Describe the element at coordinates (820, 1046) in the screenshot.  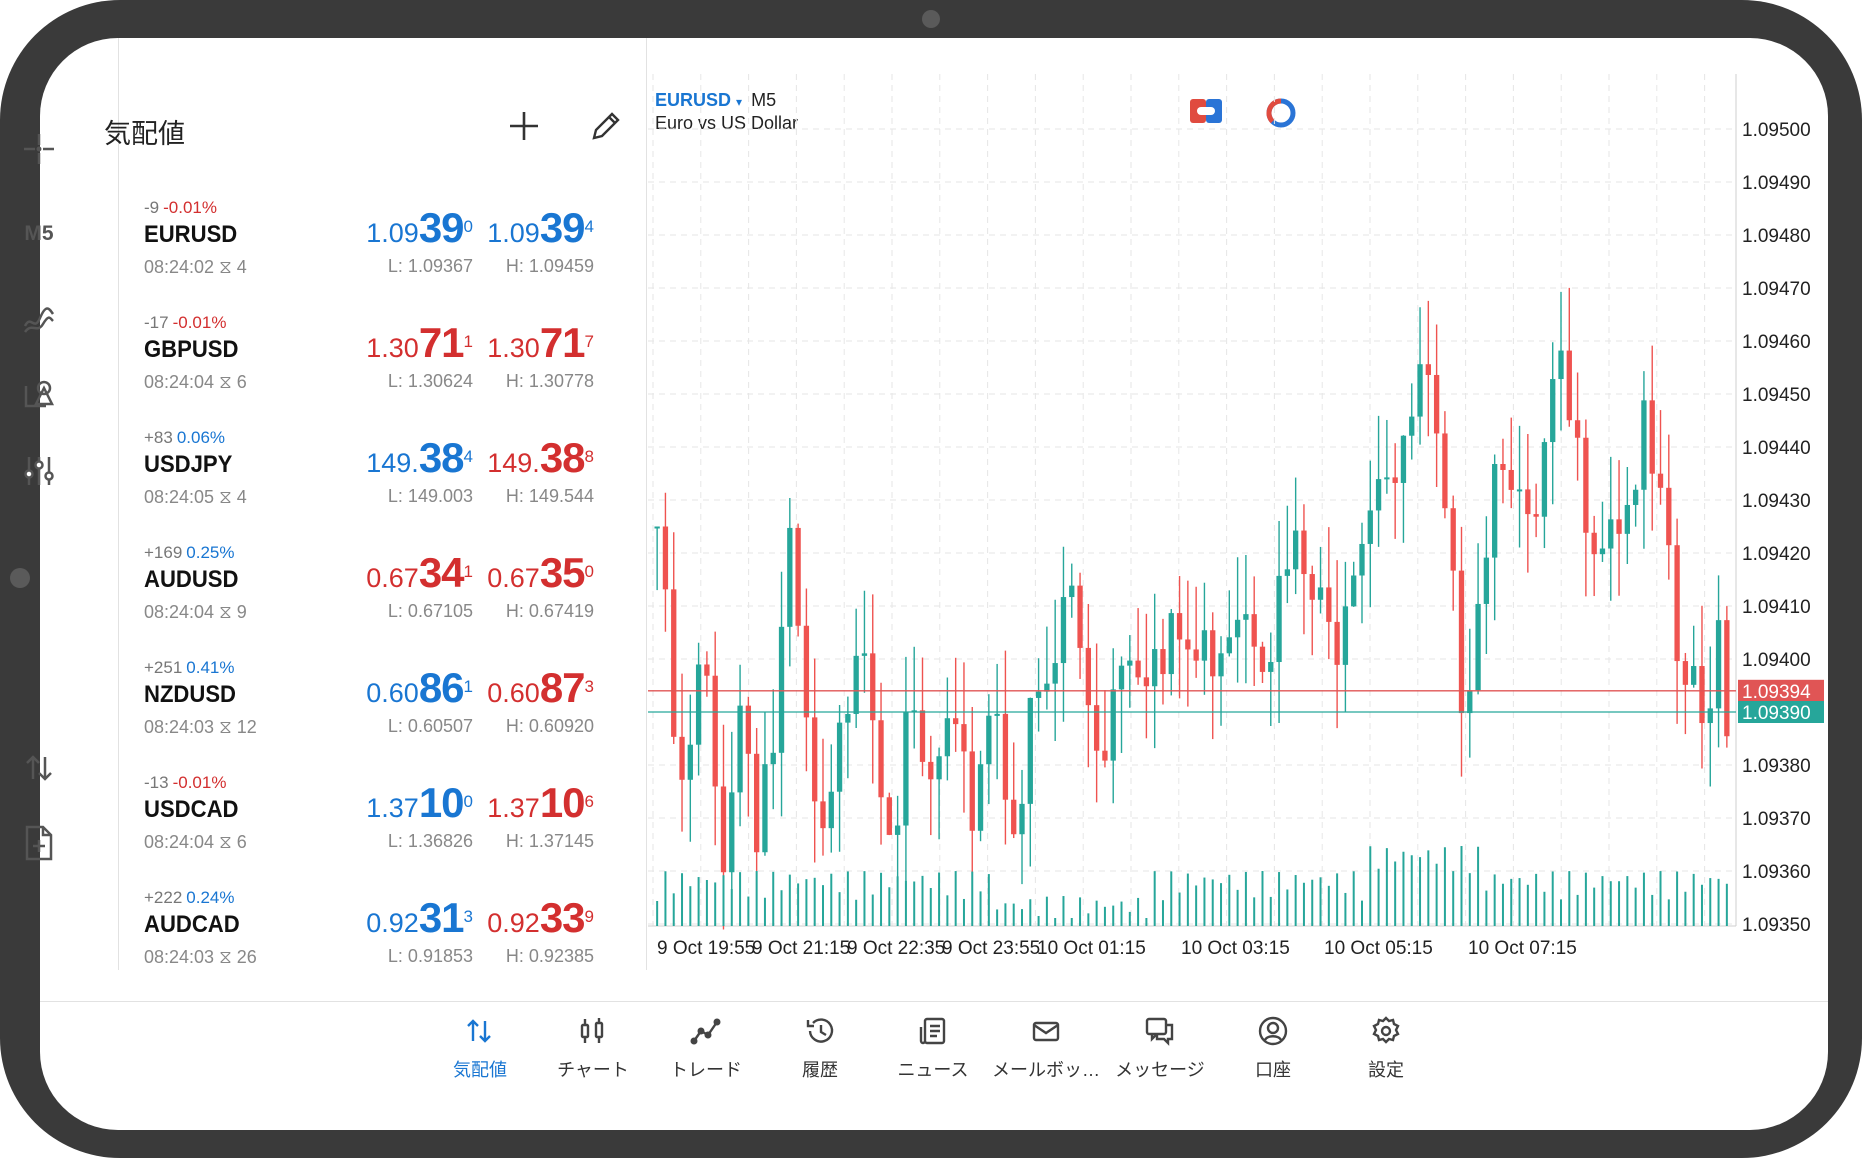
I see `nav-history: 履歴` at that location.